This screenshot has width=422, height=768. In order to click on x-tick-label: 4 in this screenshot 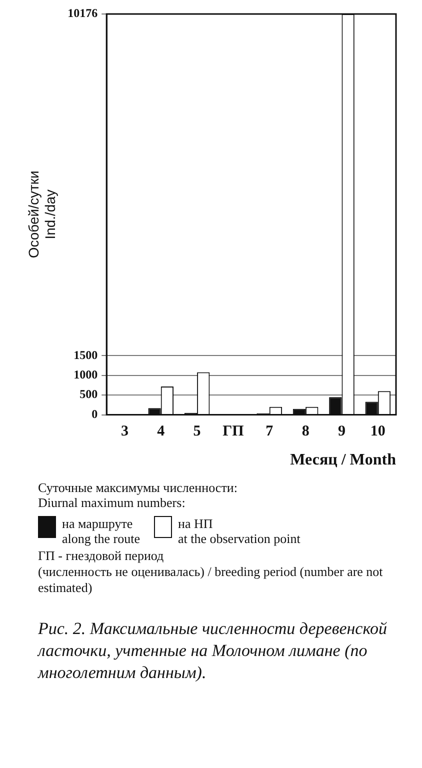, I will do `click(161, 432)`.